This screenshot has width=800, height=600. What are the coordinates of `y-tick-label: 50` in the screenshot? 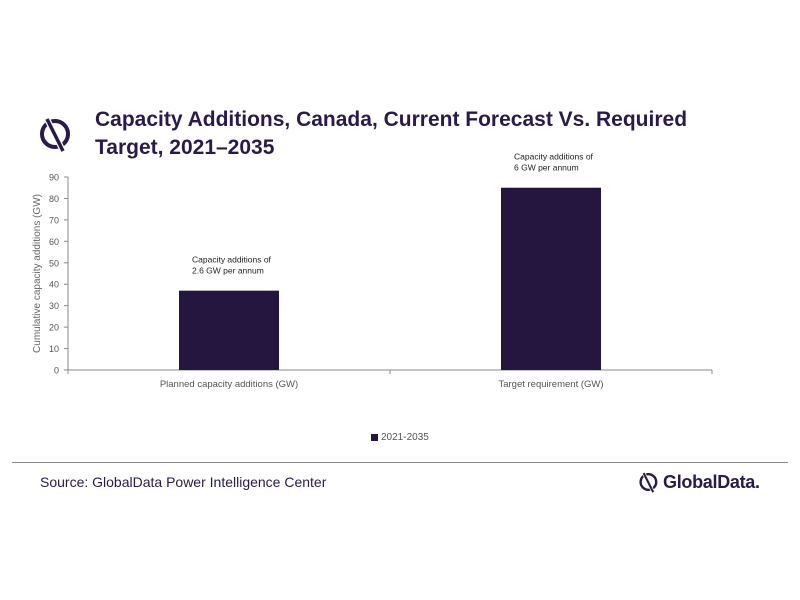 It's located at (54, 263).